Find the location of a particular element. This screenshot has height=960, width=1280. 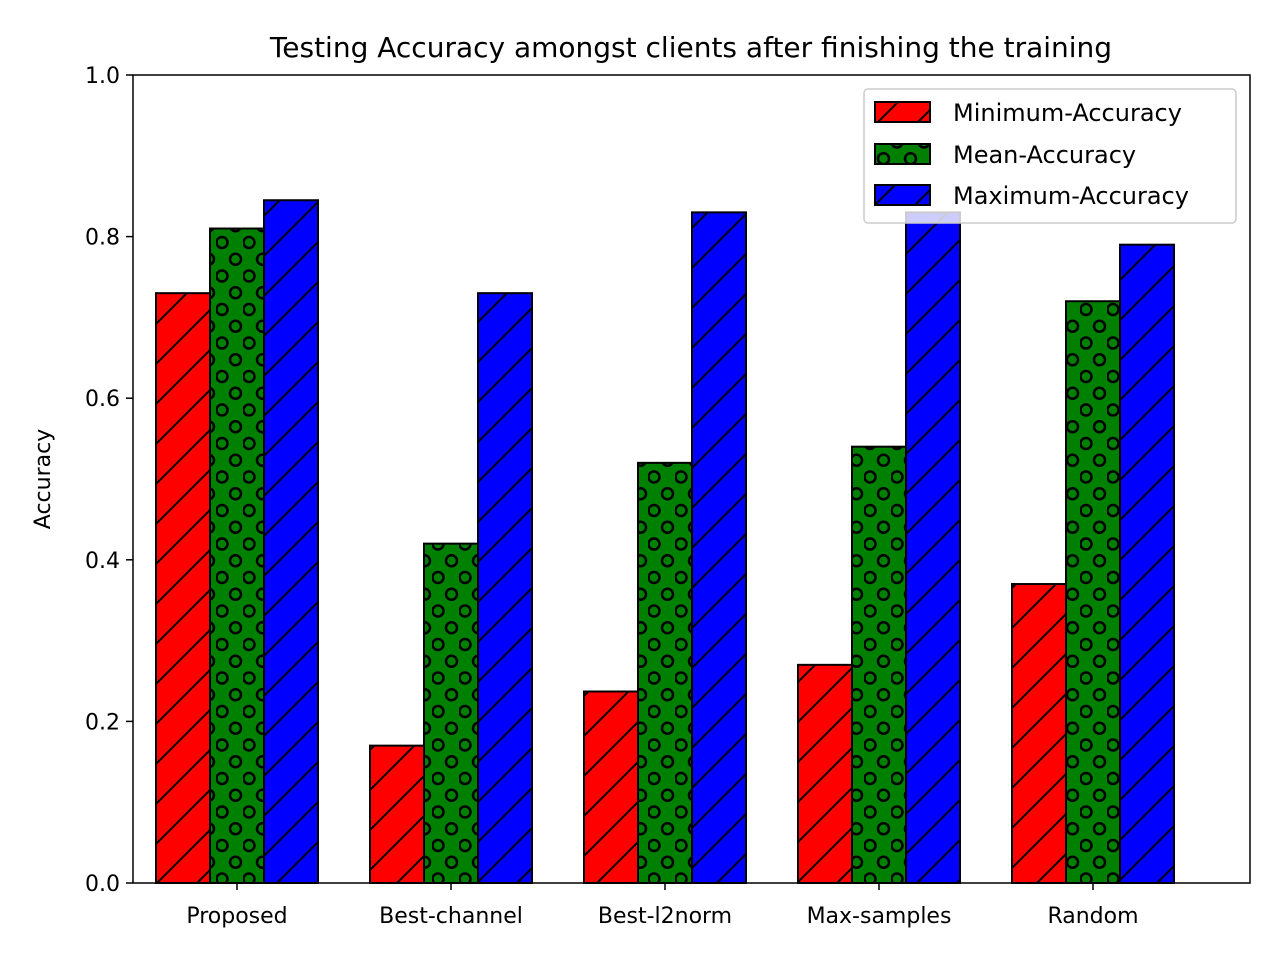

y-tick-label: 0.4 is located at coordinates (102, 561).